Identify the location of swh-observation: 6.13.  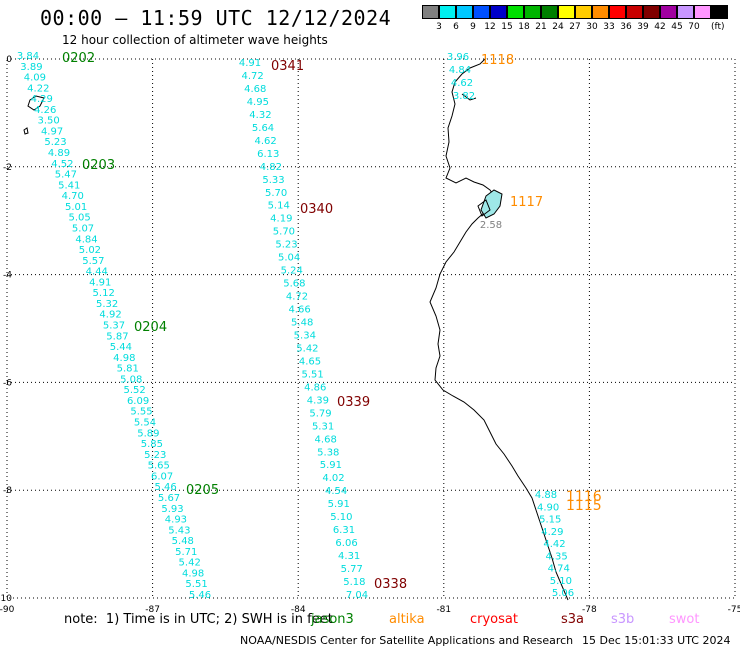
(268, 154).